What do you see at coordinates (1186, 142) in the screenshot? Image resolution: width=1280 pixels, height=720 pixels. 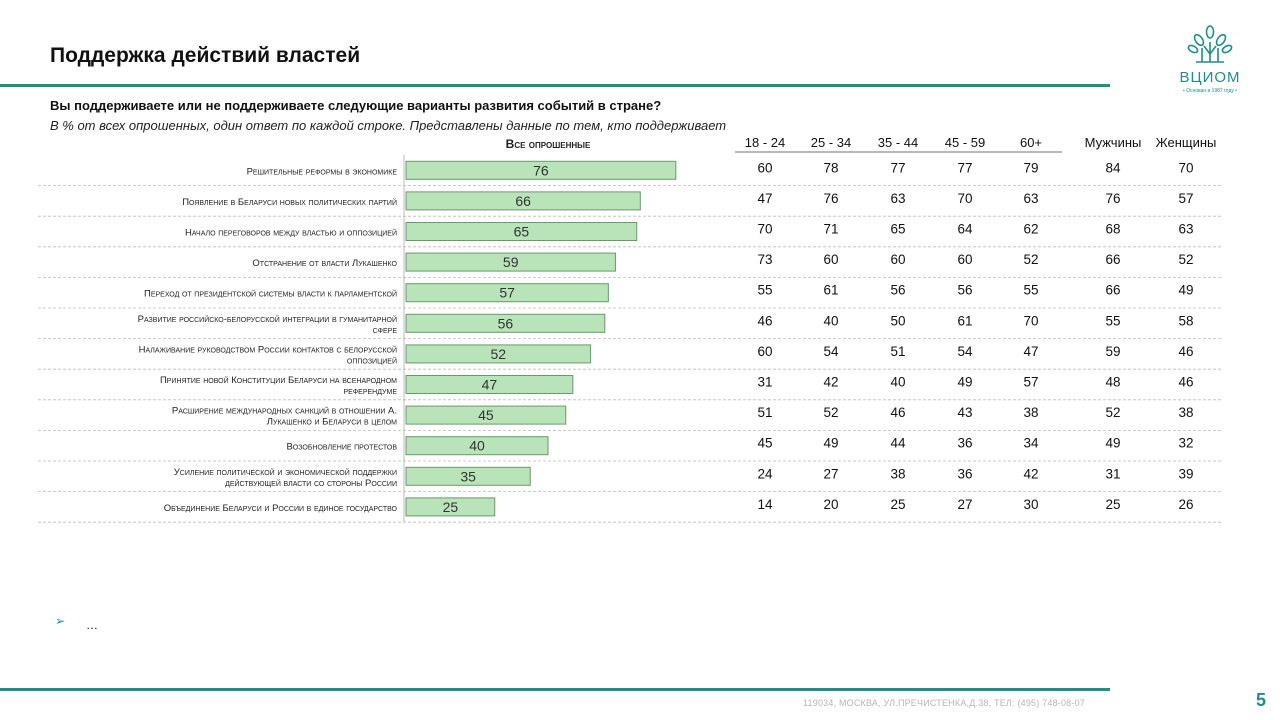 I see `column-header: Женщины` at bounding box center [1186, 142].